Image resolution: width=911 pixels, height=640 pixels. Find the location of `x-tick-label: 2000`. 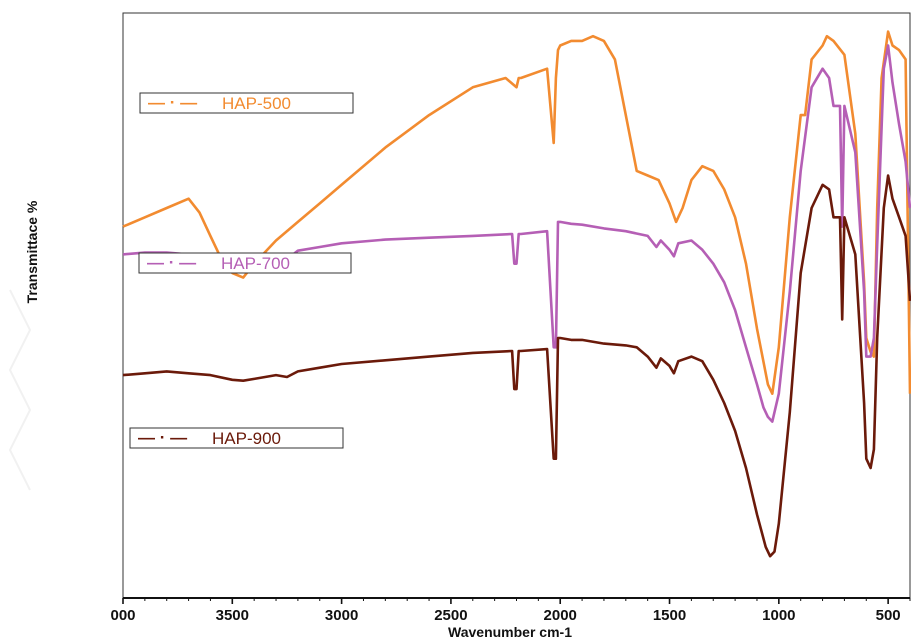

x-tick-label: 2000 is located at coordinates (560, 615).